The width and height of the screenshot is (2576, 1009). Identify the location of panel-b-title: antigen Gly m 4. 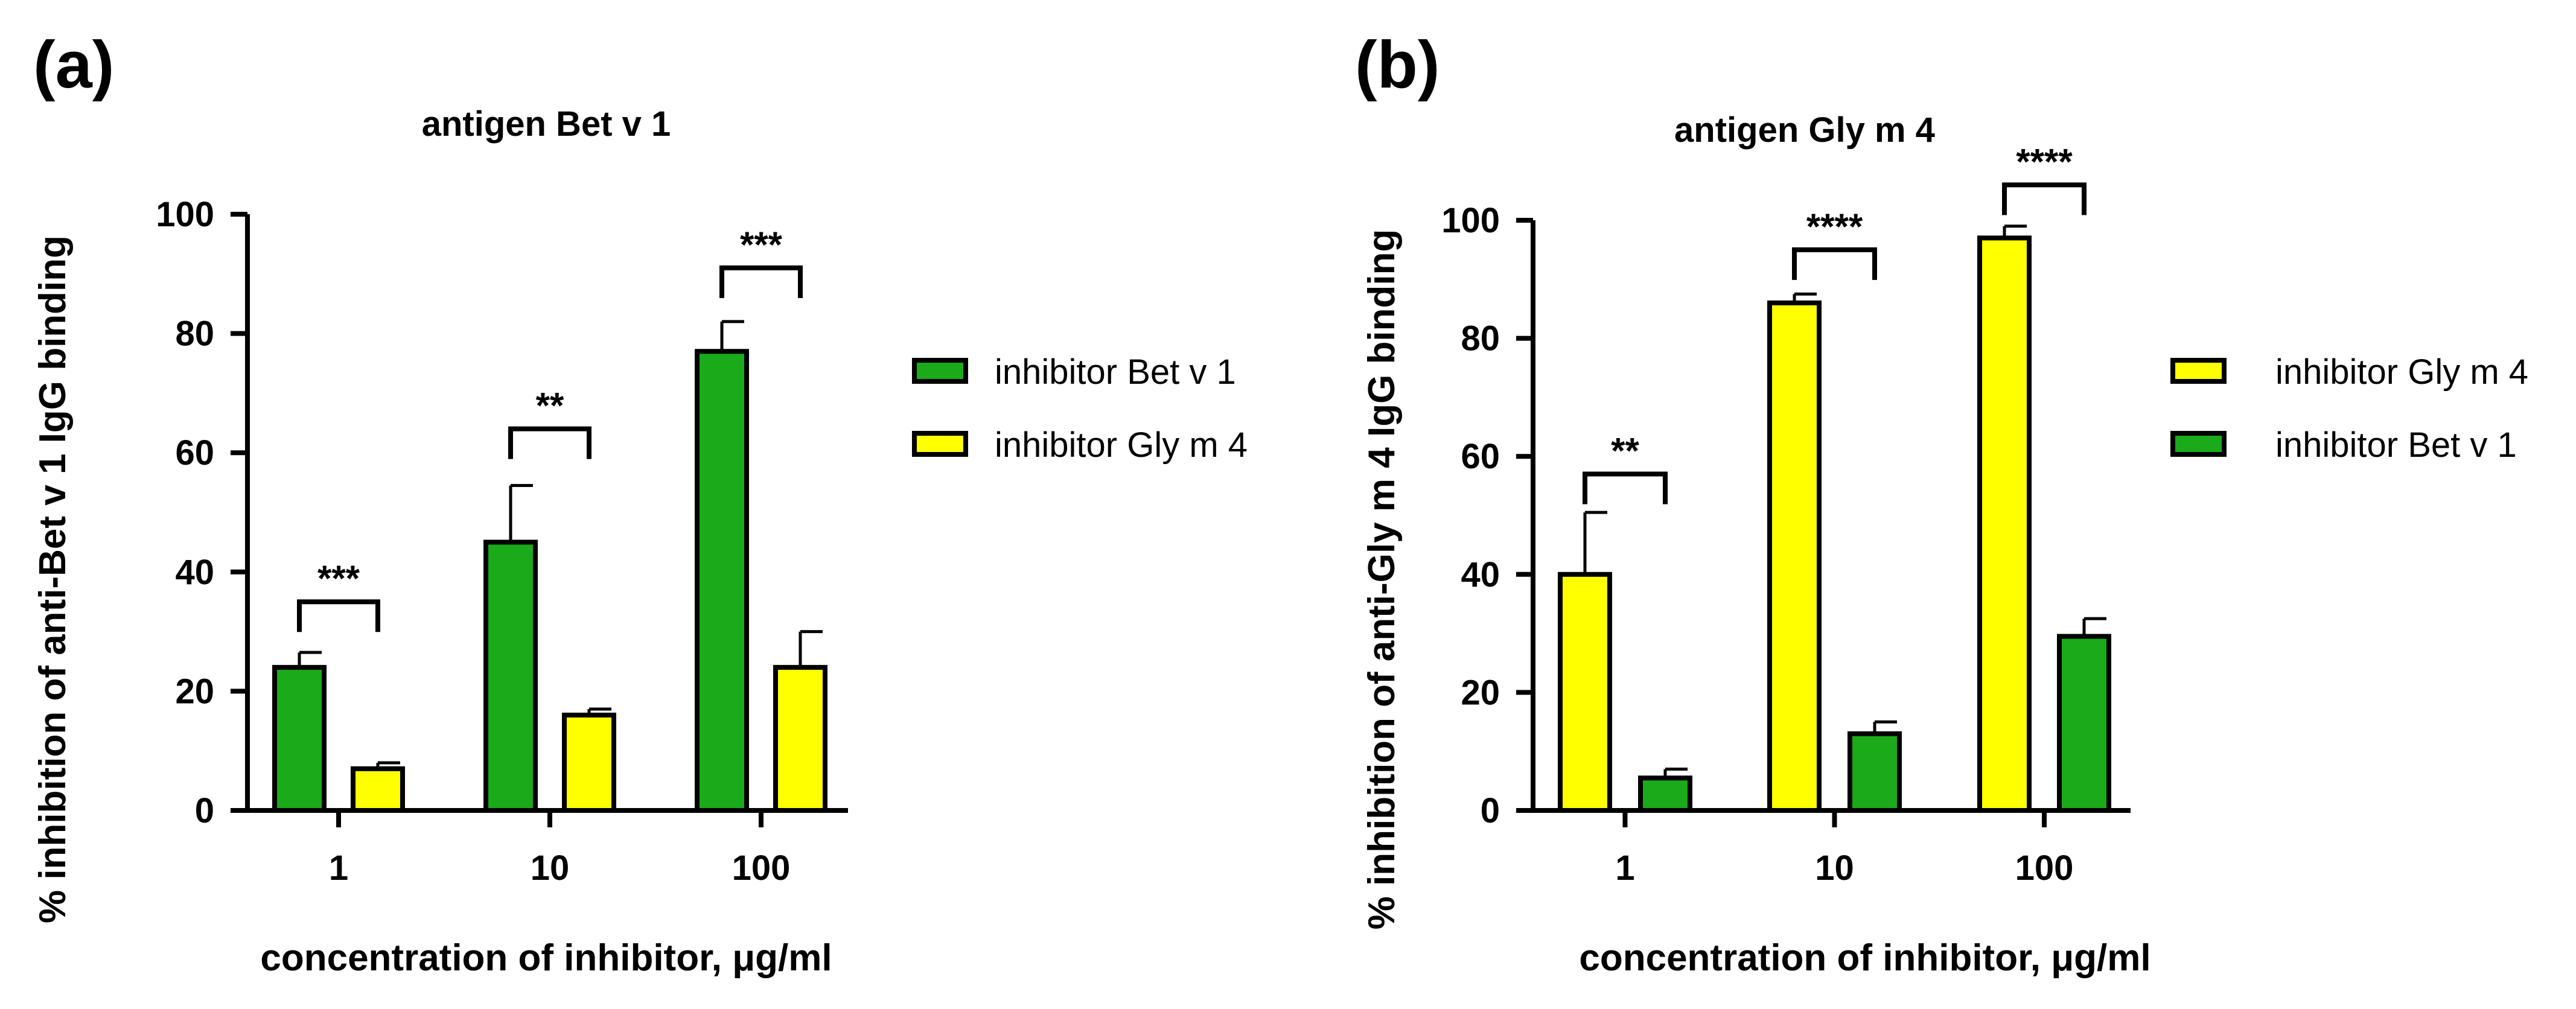
(1804, 130).